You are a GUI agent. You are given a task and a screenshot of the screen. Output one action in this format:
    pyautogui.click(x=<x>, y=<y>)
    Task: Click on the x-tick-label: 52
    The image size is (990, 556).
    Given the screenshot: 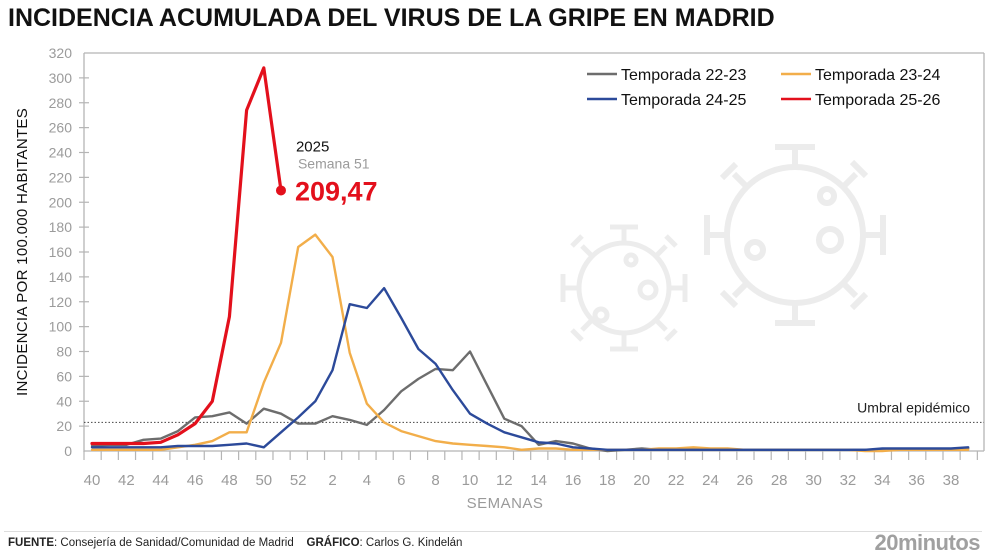 What is the action you would take?
    pyautogui.click(x=298, y=480)
    